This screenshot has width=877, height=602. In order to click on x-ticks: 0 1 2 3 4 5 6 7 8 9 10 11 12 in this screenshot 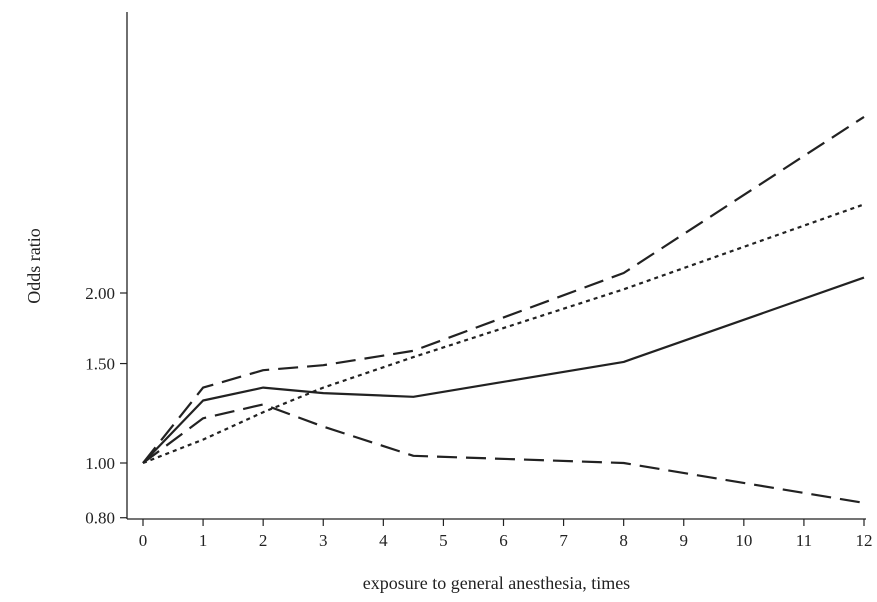, I will do `click(506, 534)`.